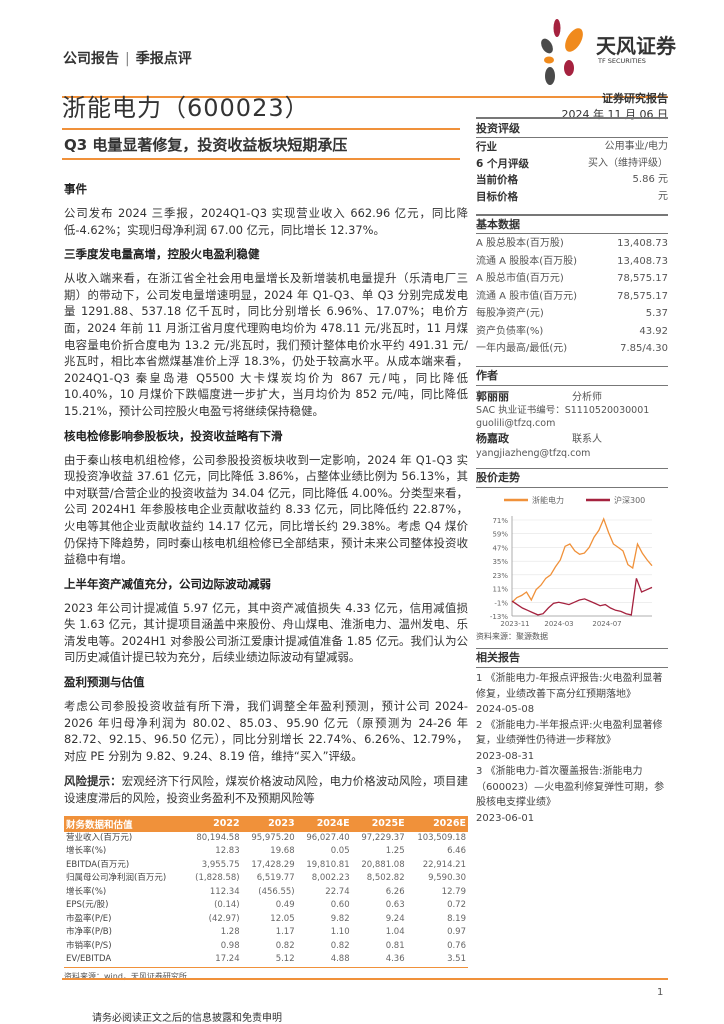 The height and width of the screenshot is (1024, 724). I want to click on table-cell: 0.60, so click(340, 905).